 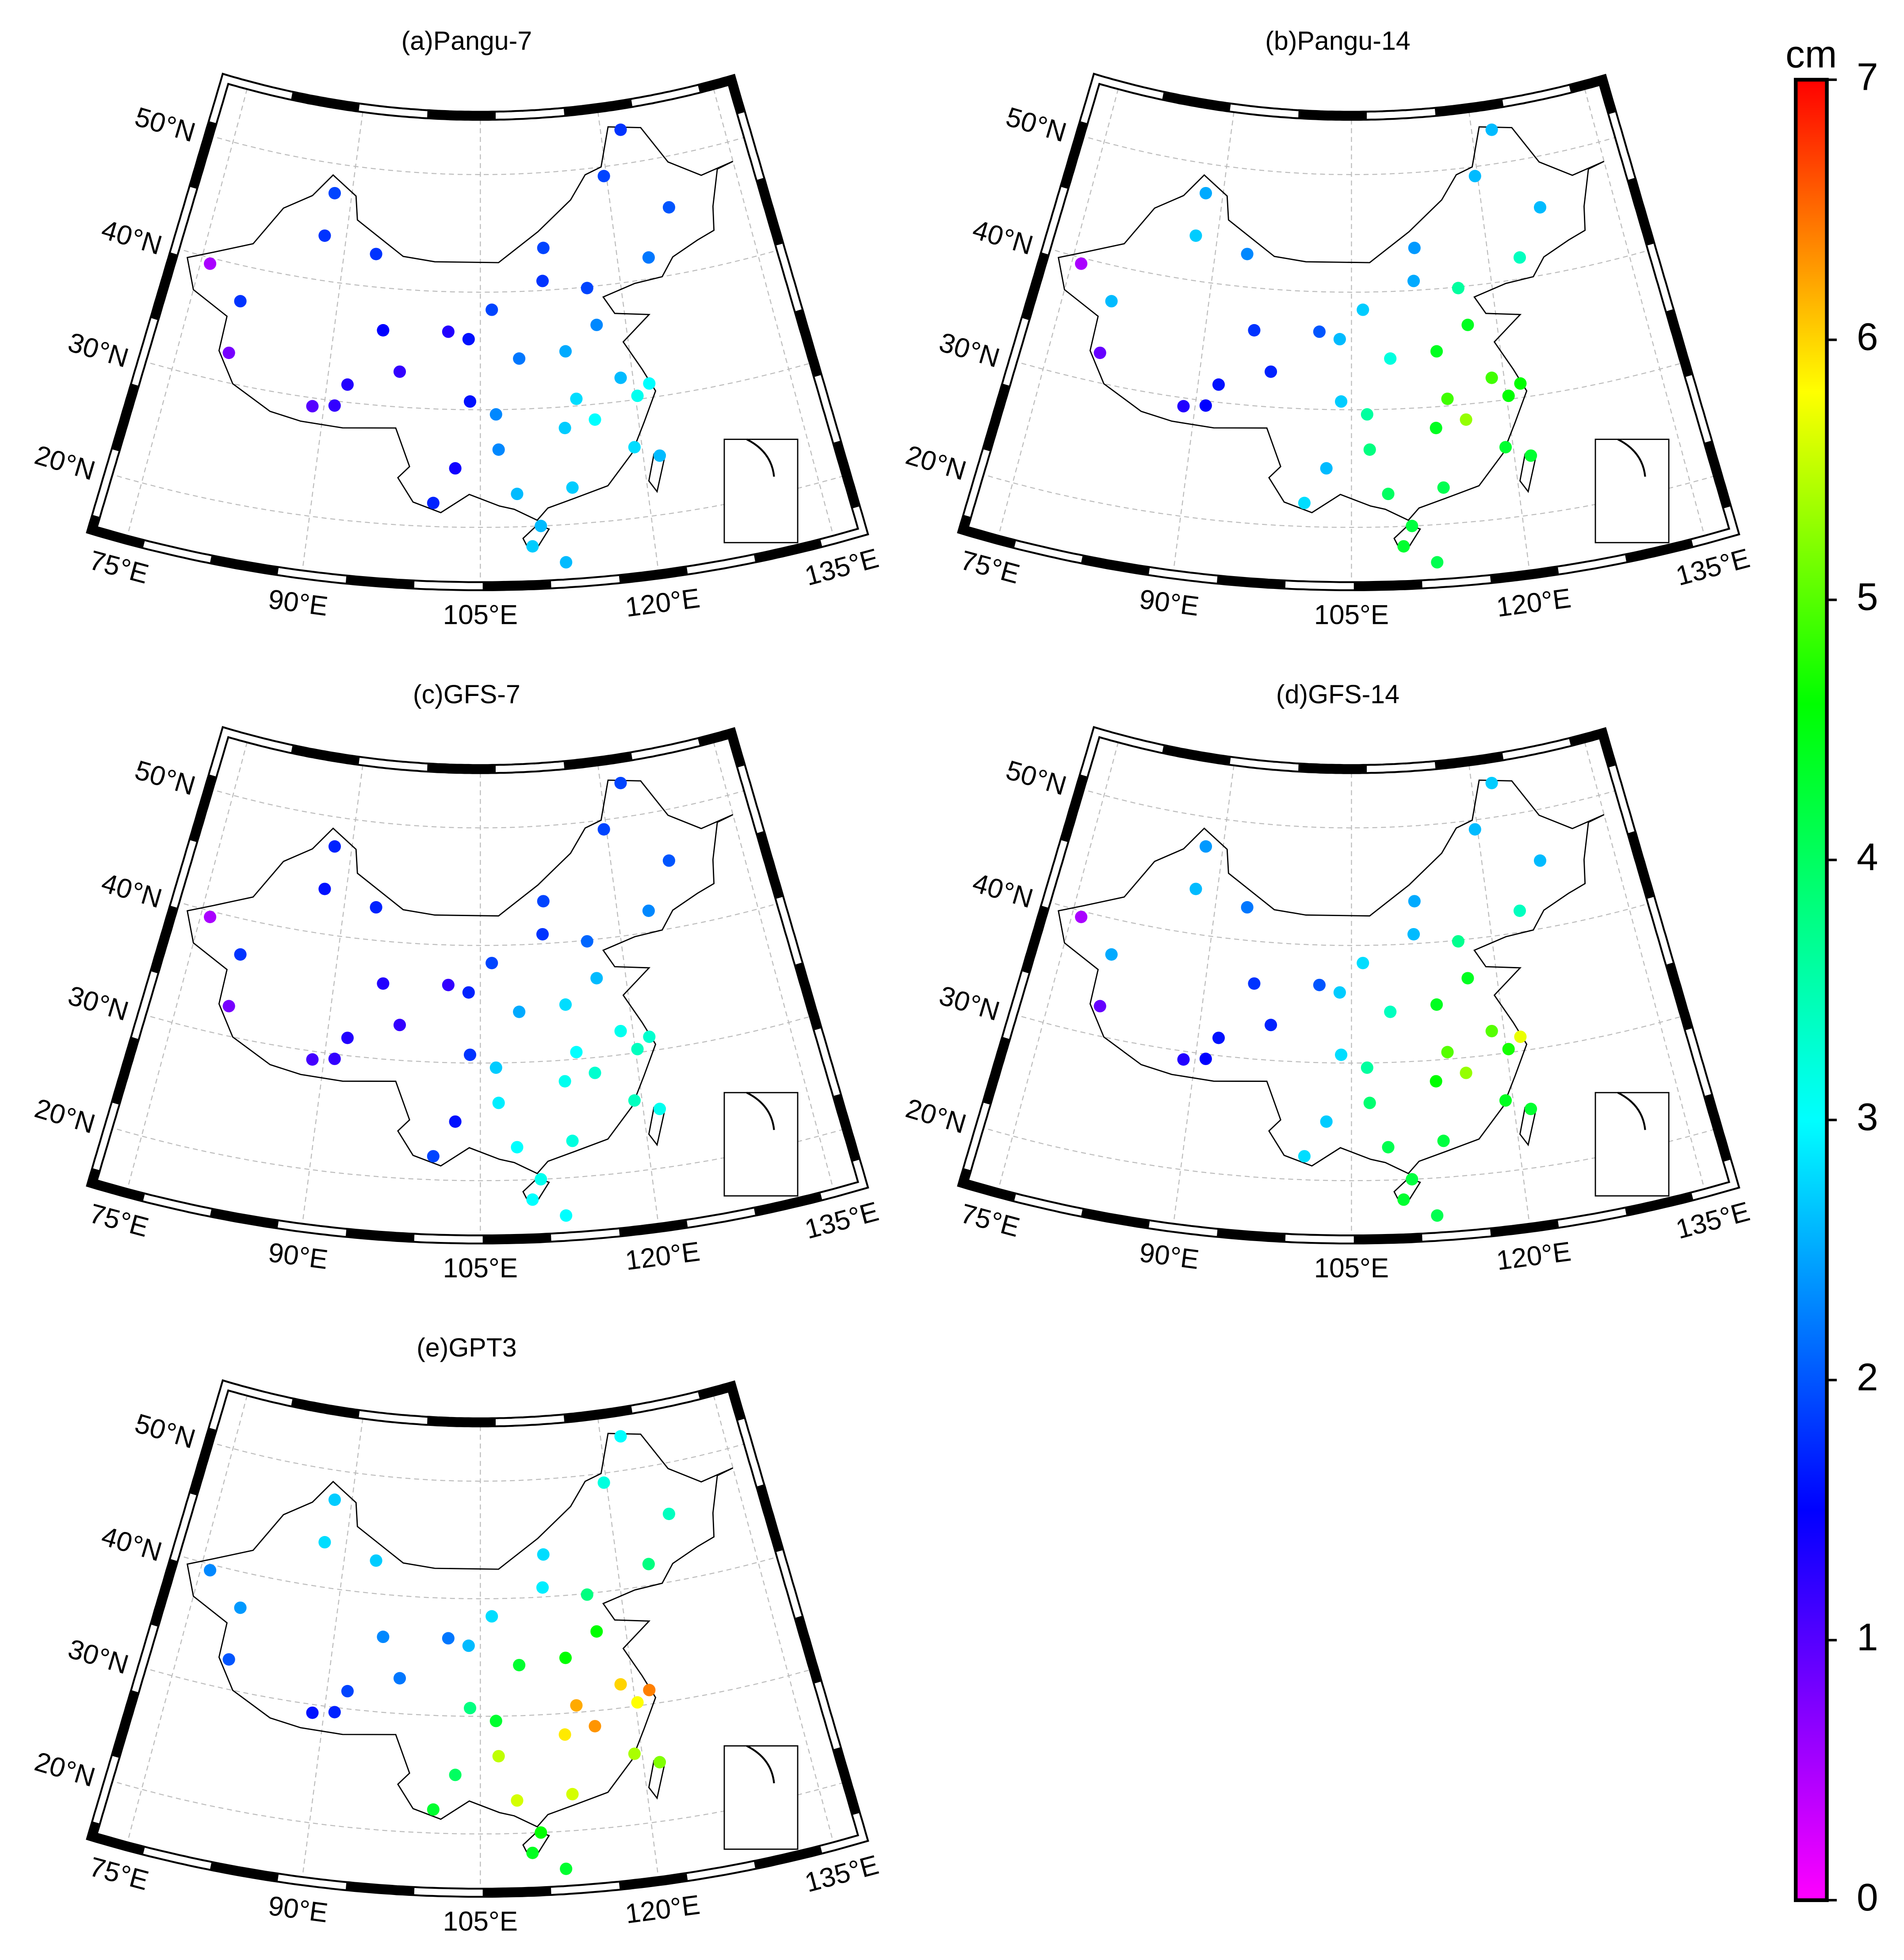 I want to click on panel-title: (b)Pangu-14, so click(x=1338, y=41).